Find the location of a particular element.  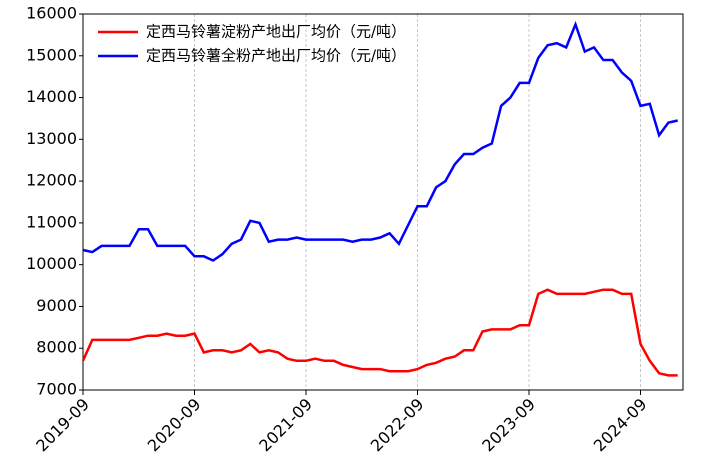

y-tick-label: 13000 is located at coordinates (51, 138).